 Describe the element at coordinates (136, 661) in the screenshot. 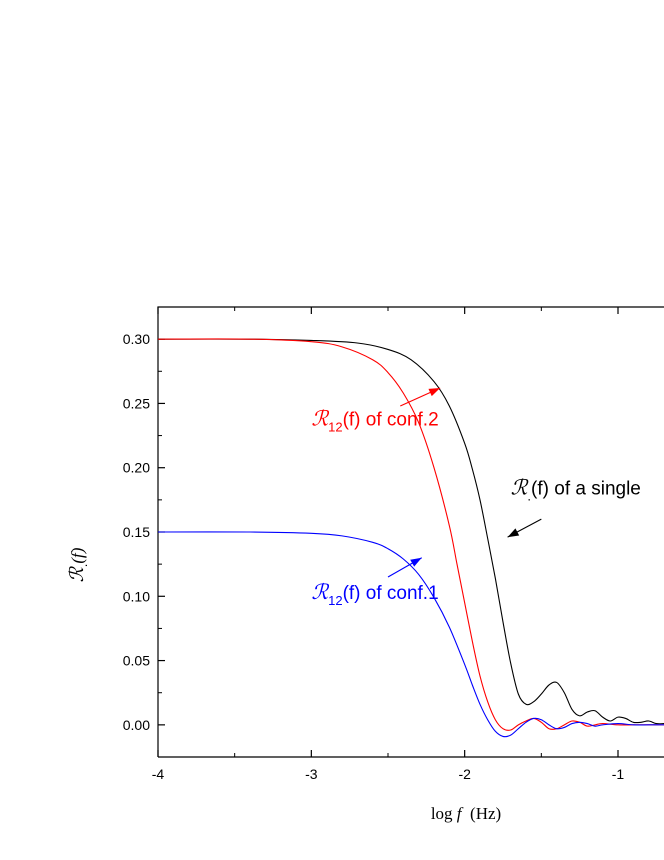

I see `y-tick-label: 0.05` at that location.